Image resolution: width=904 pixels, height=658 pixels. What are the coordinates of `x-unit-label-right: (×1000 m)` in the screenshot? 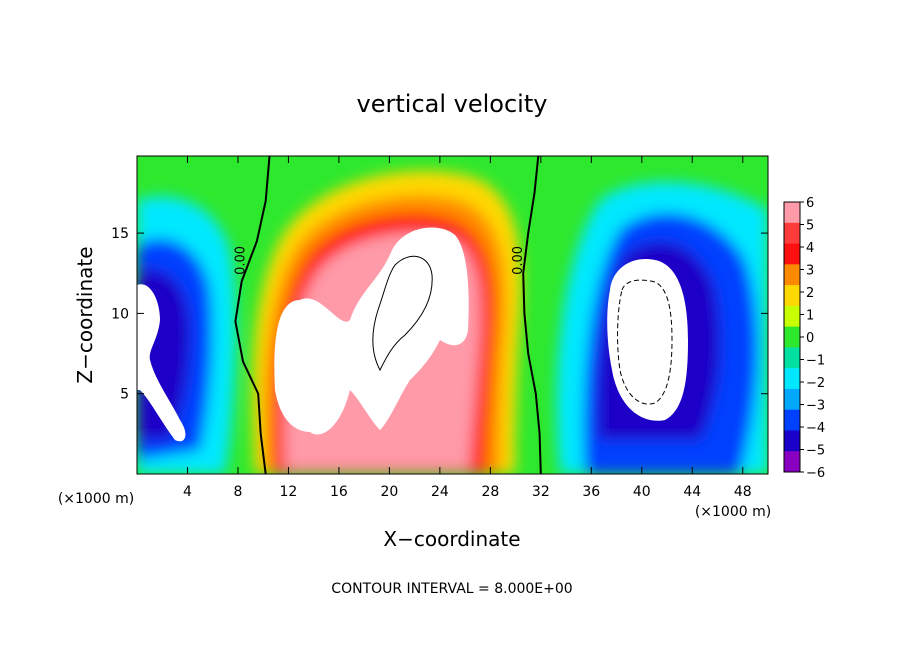 It's located at (733, 512).